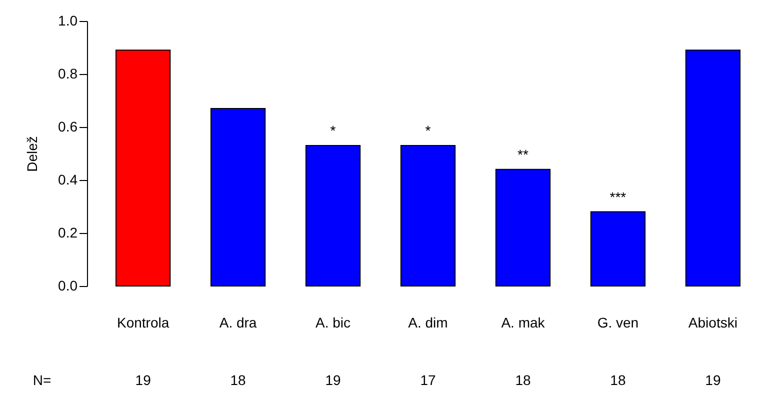 This screenshot has height=401, width=773. What do you see at coordinates (42, 380) in the screenshot?
I see `text: N=` at bounding box center [42, 380].